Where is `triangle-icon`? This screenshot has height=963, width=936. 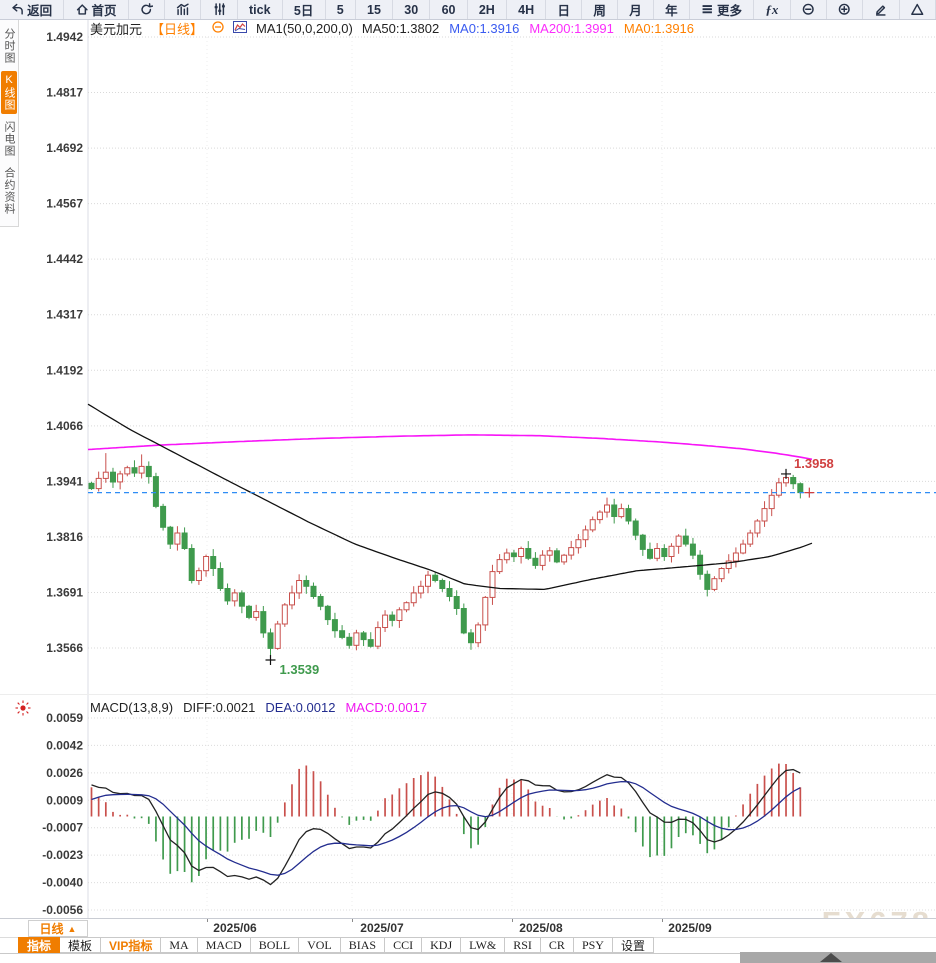 triangle-icon is located at coordinates (917, 9).